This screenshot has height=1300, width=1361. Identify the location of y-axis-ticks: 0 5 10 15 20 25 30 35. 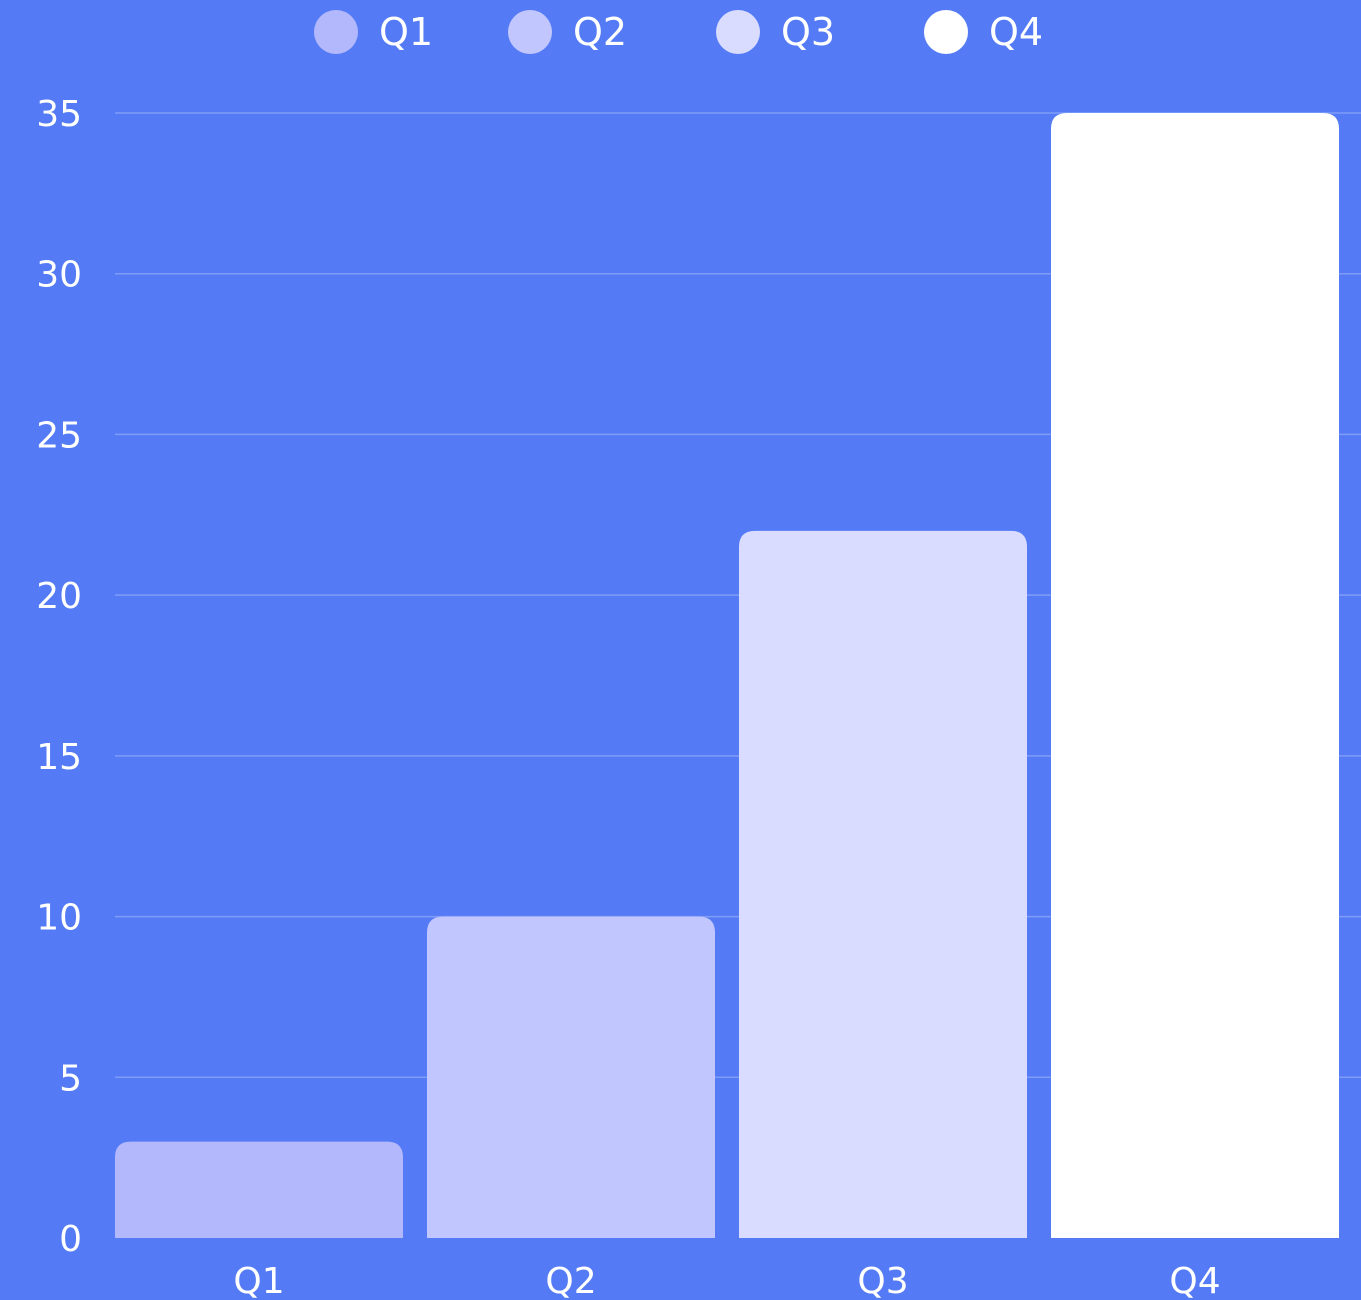
(59, 677).